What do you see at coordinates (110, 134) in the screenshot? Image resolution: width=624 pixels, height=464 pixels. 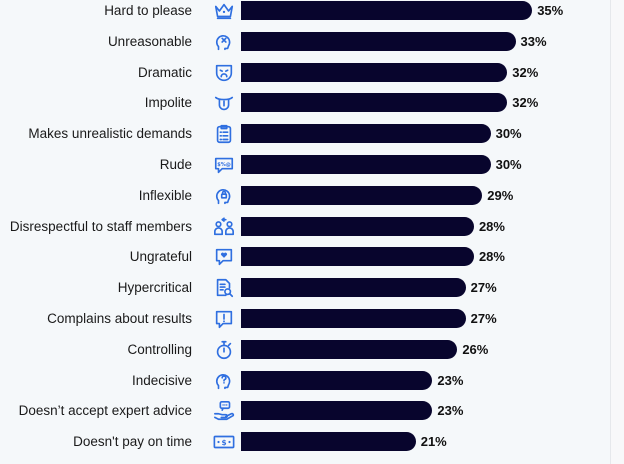 I see `category-label: Makes unrealistic demands` at bounding box center [110, 134].